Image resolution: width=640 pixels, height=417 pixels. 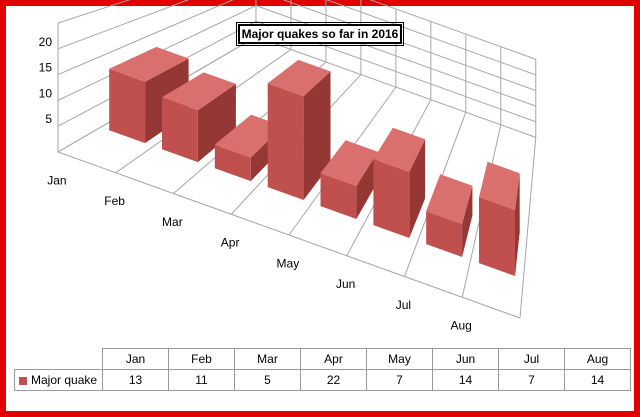 What do you see at coordinates (23, 381) in the screenshot?
I see `legend-key` at bounding box center [23, 381].